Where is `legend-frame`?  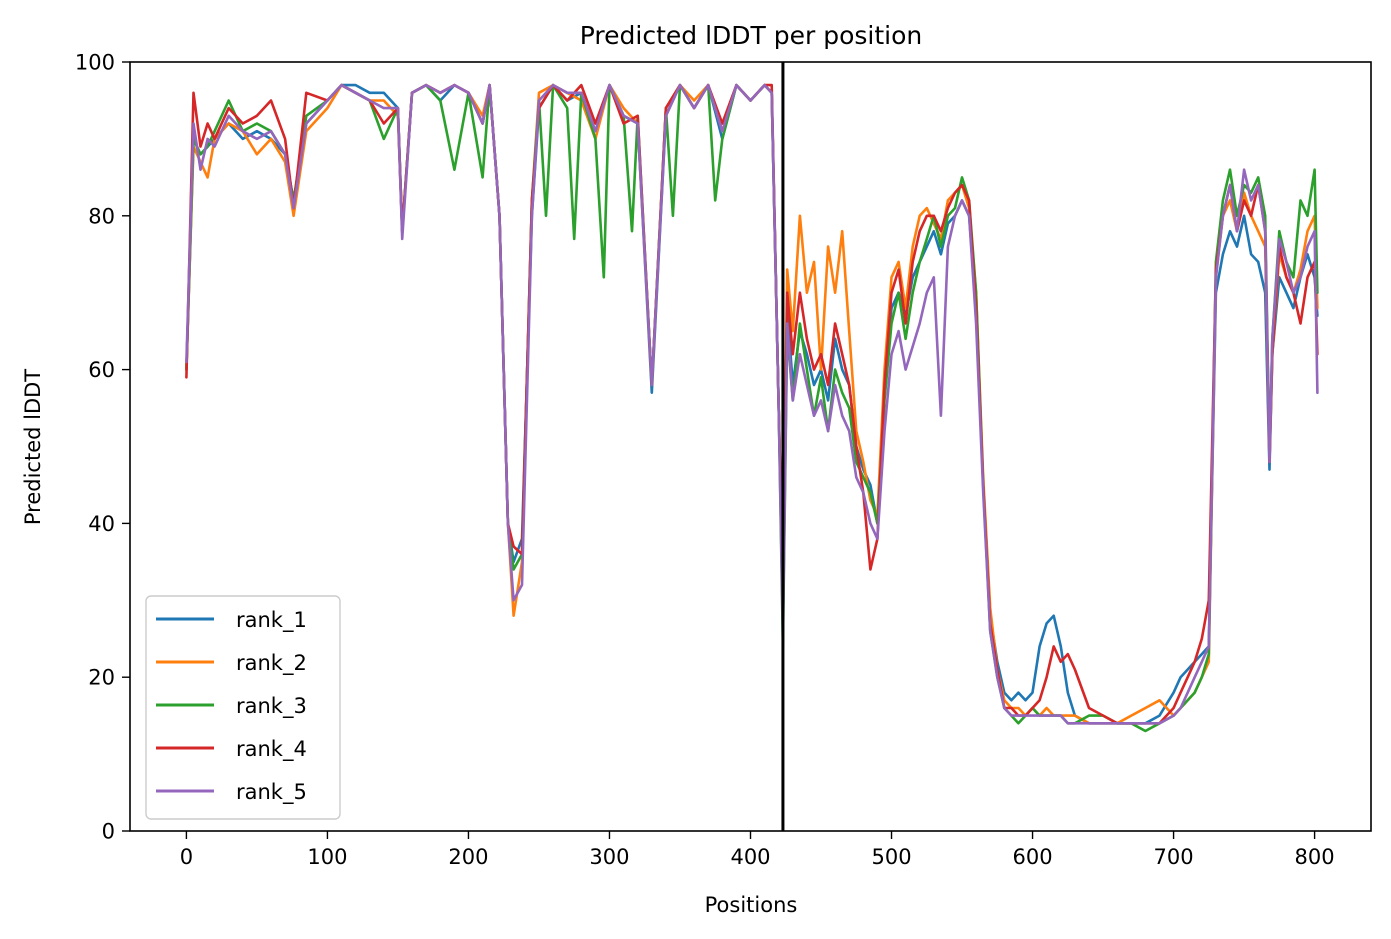 legend-frame is located at coordinates (243, 707).